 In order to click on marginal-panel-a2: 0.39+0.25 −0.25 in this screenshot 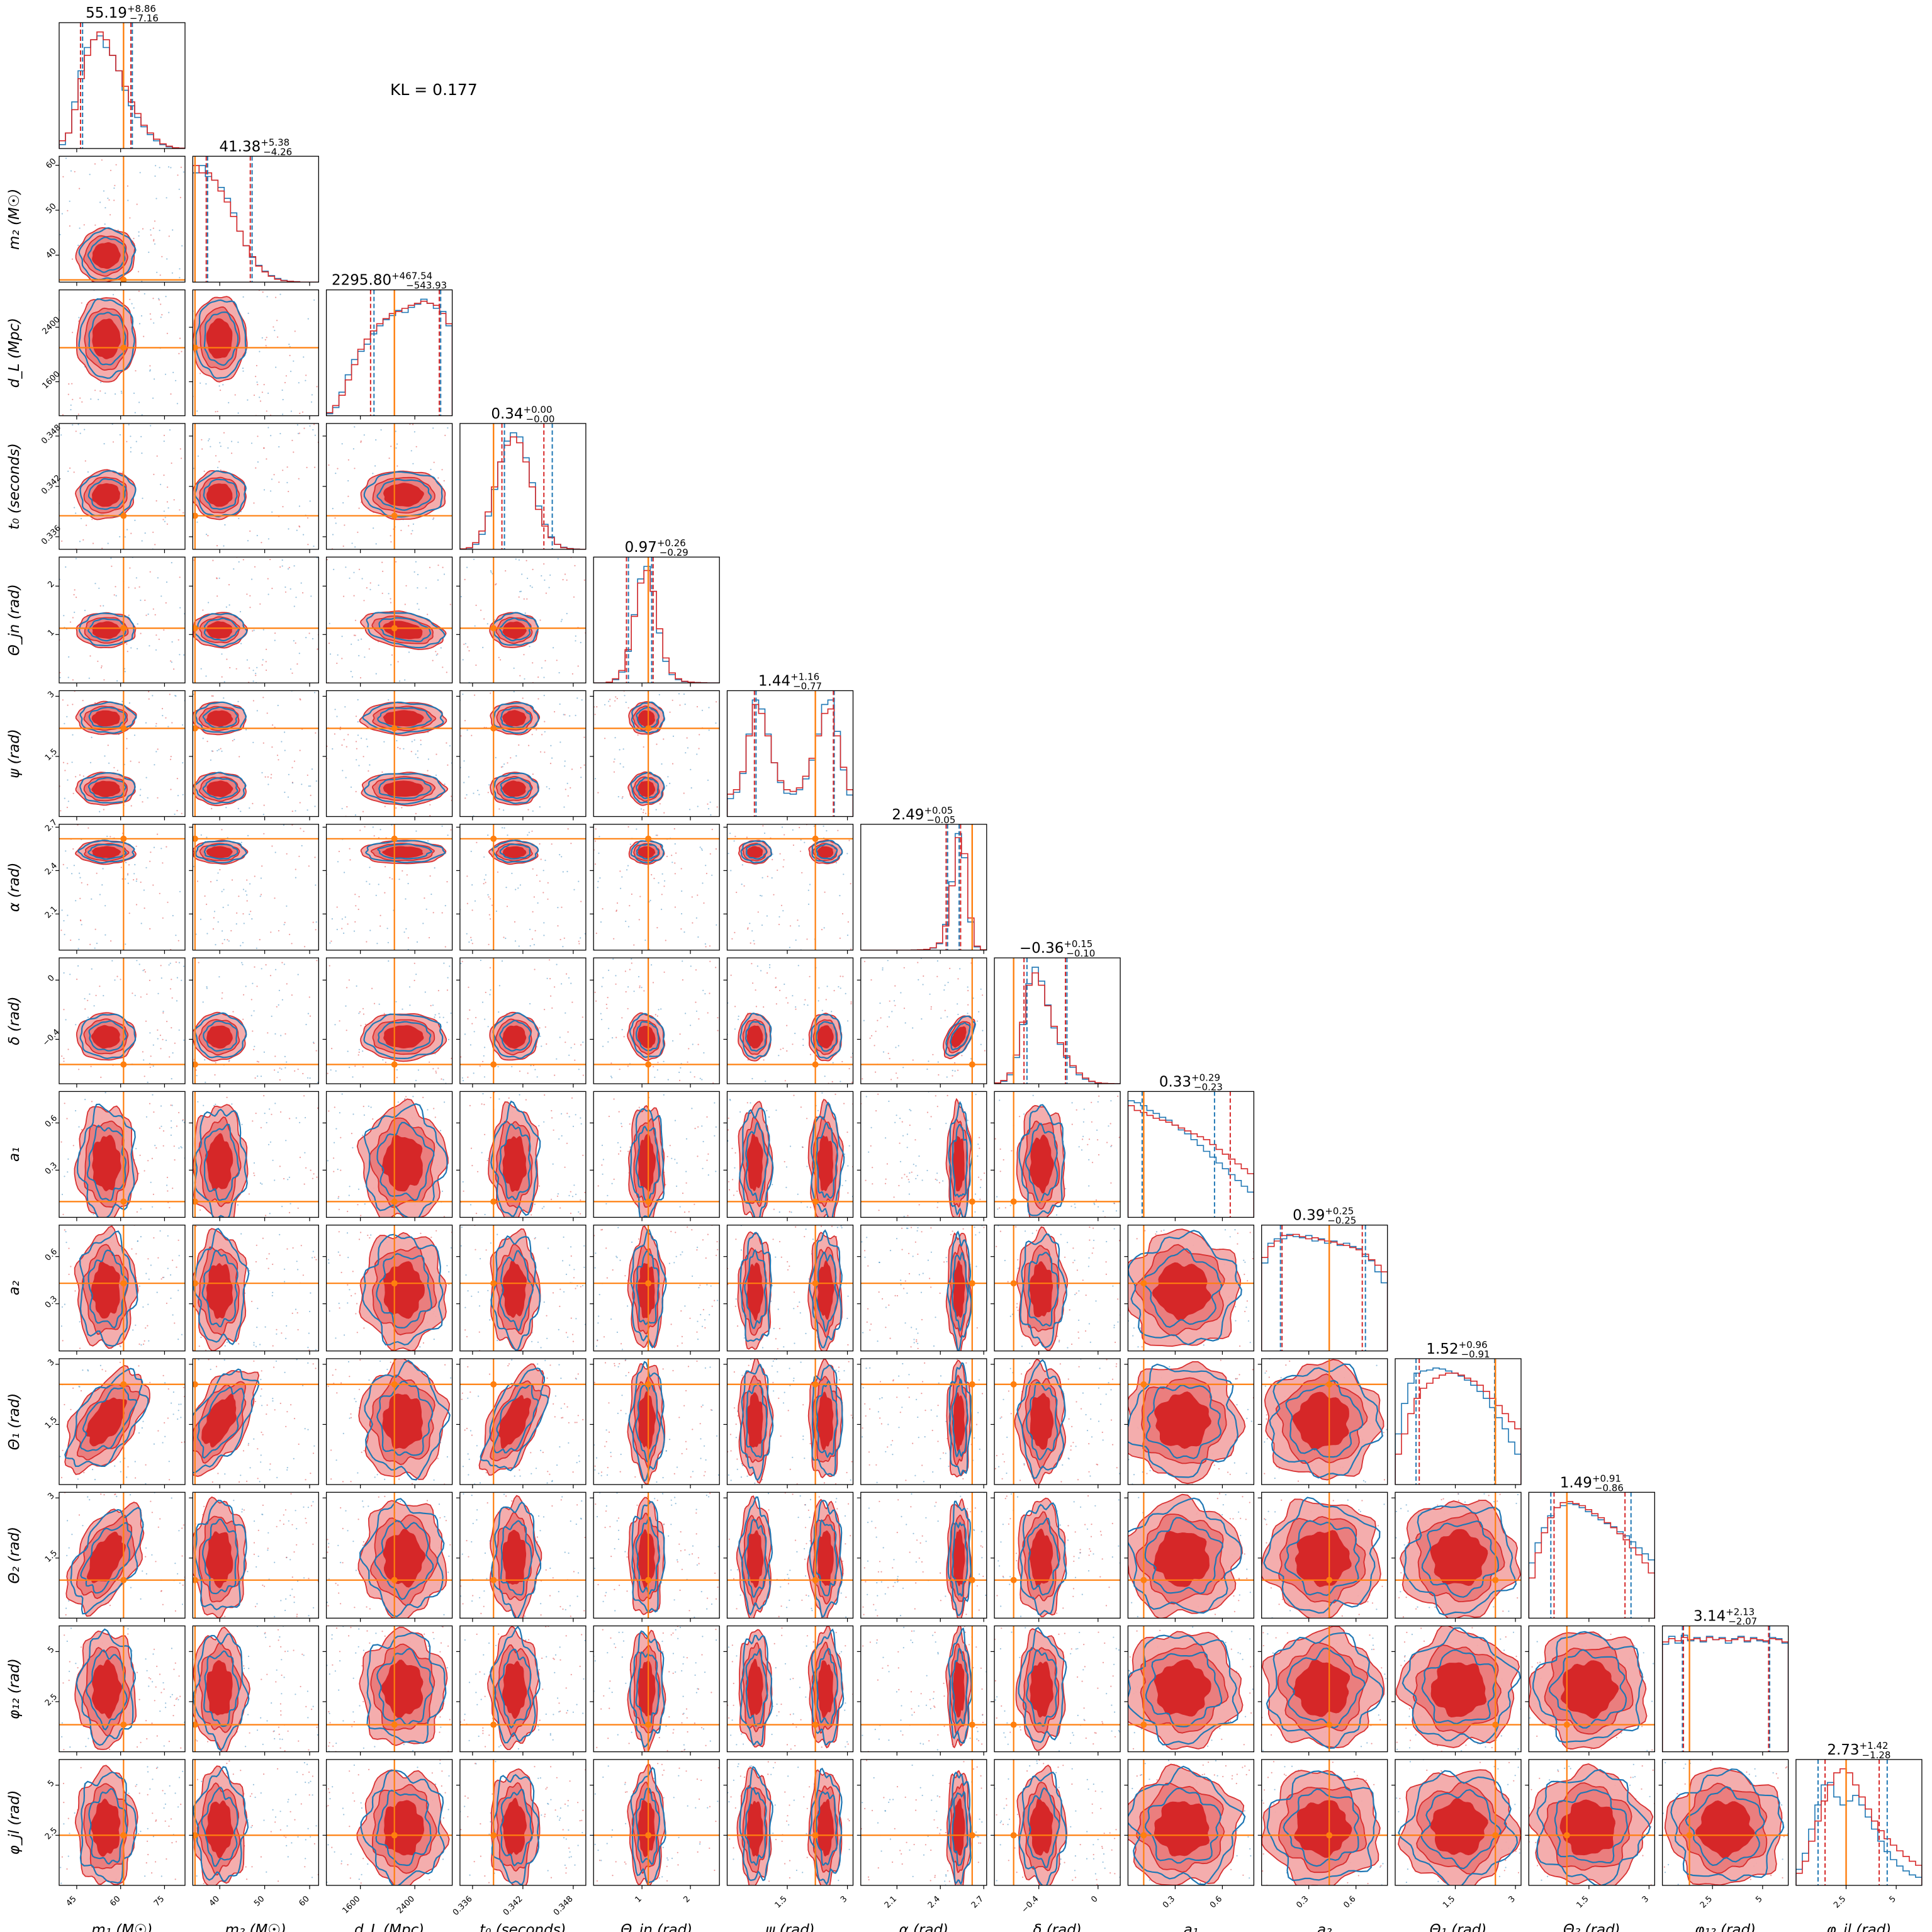, I will do `click(1324, 1280)`.